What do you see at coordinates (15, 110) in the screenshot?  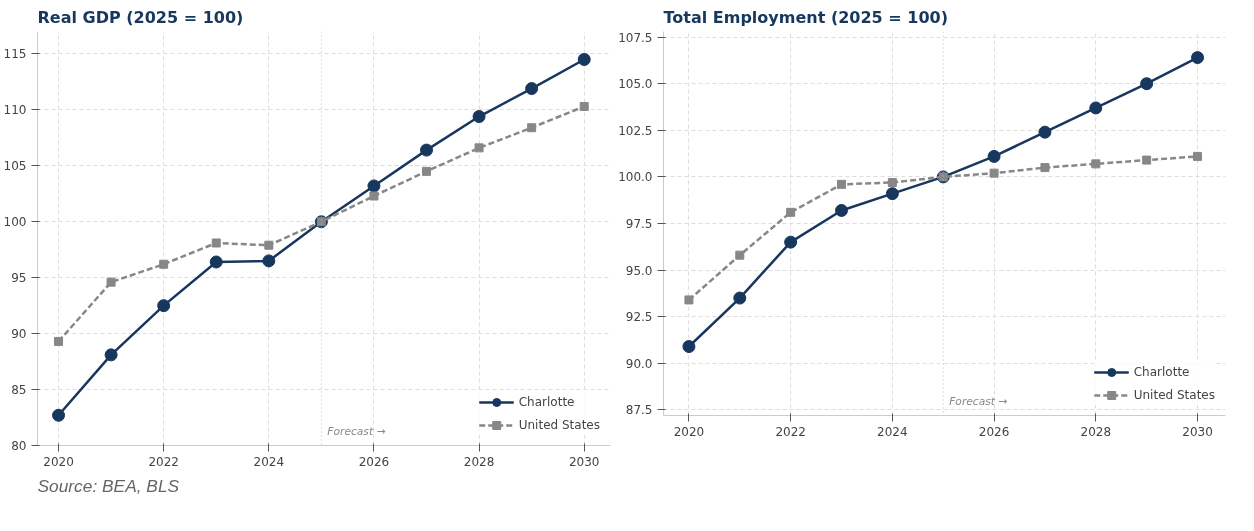 I see `y-tick-label: 110` at bounding box center [15, 110].